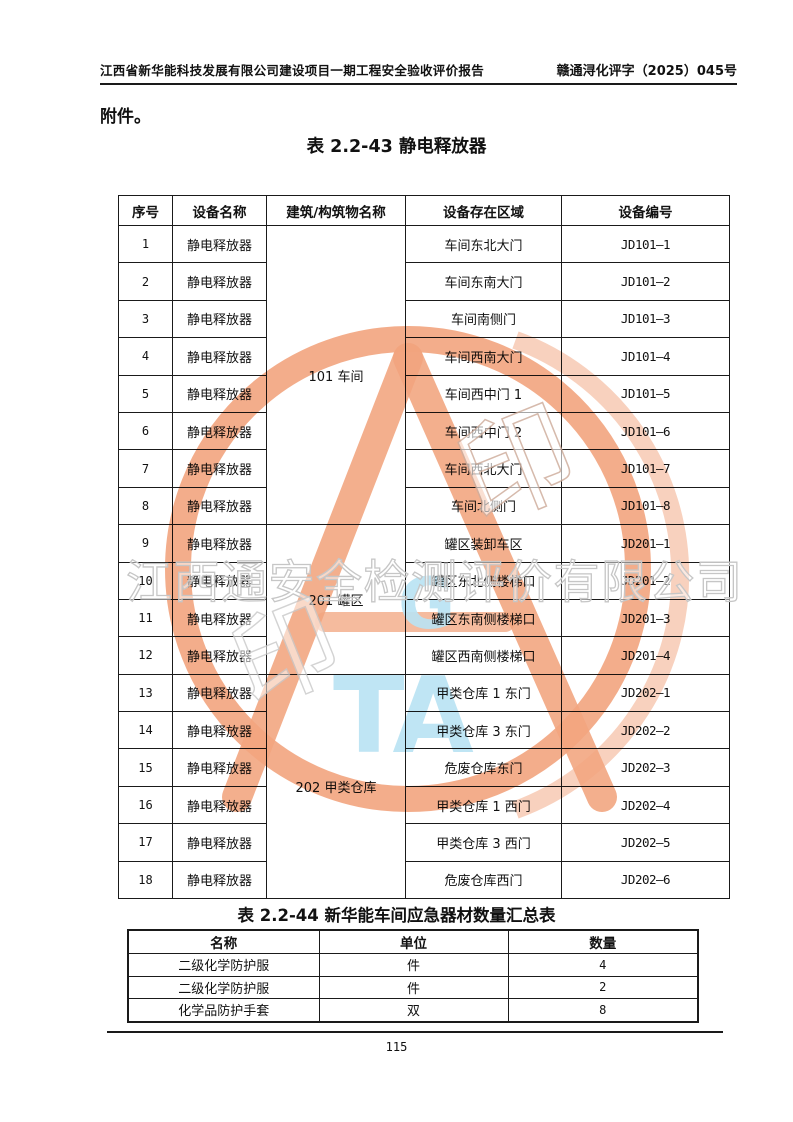 Image resolution: width=793 pixels, height=1122 pixels. Describe the element at coordinates (223, 941) in the screenshot. I see `col-header-name: 名称` at that location.